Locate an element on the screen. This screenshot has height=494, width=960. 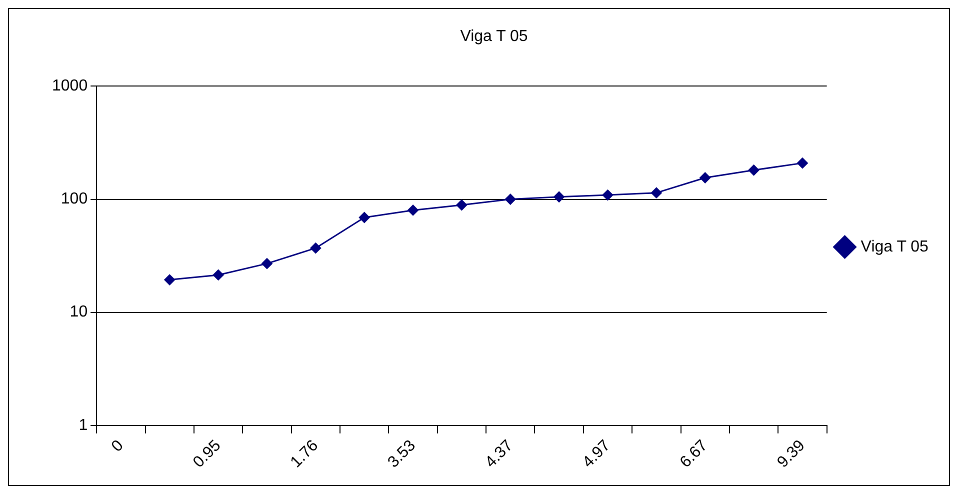
chart-title: Viga T 05 is located at coordinates (494, 37).